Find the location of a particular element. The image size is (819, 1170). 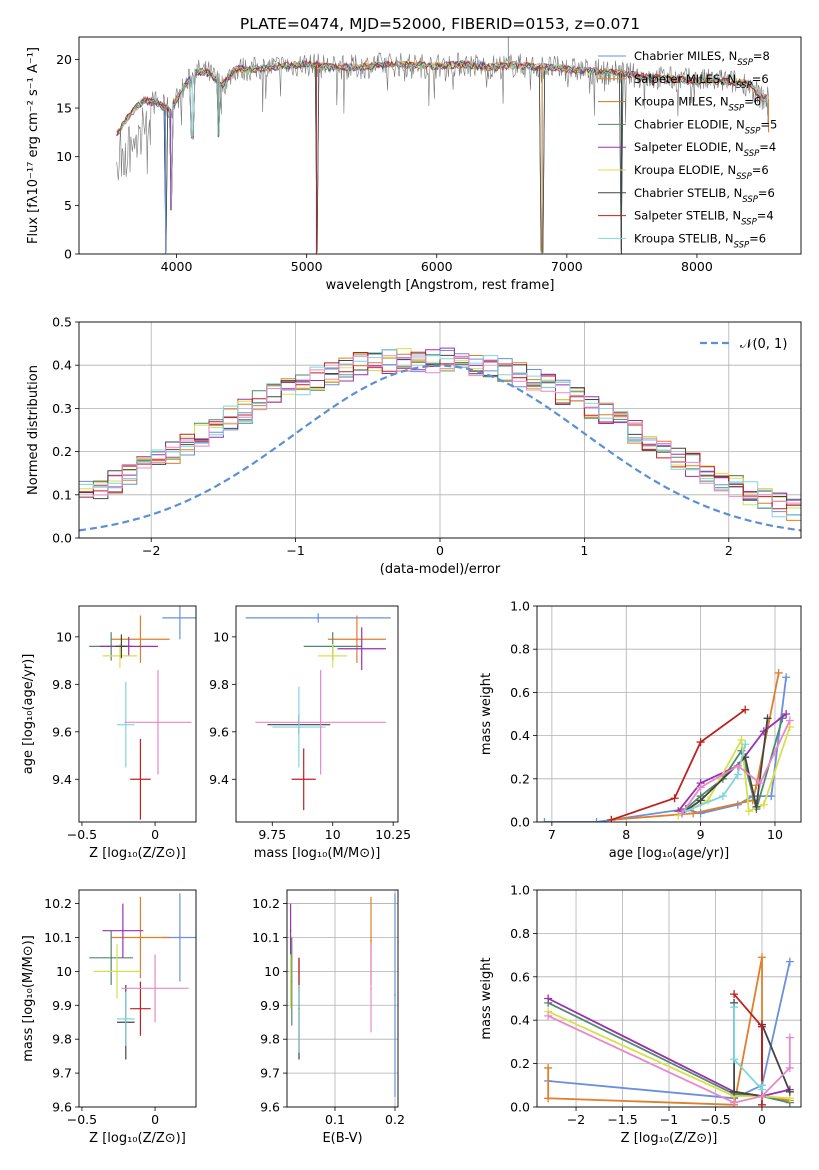

y-tick-label: 0 is located at coordinates (68, 254).